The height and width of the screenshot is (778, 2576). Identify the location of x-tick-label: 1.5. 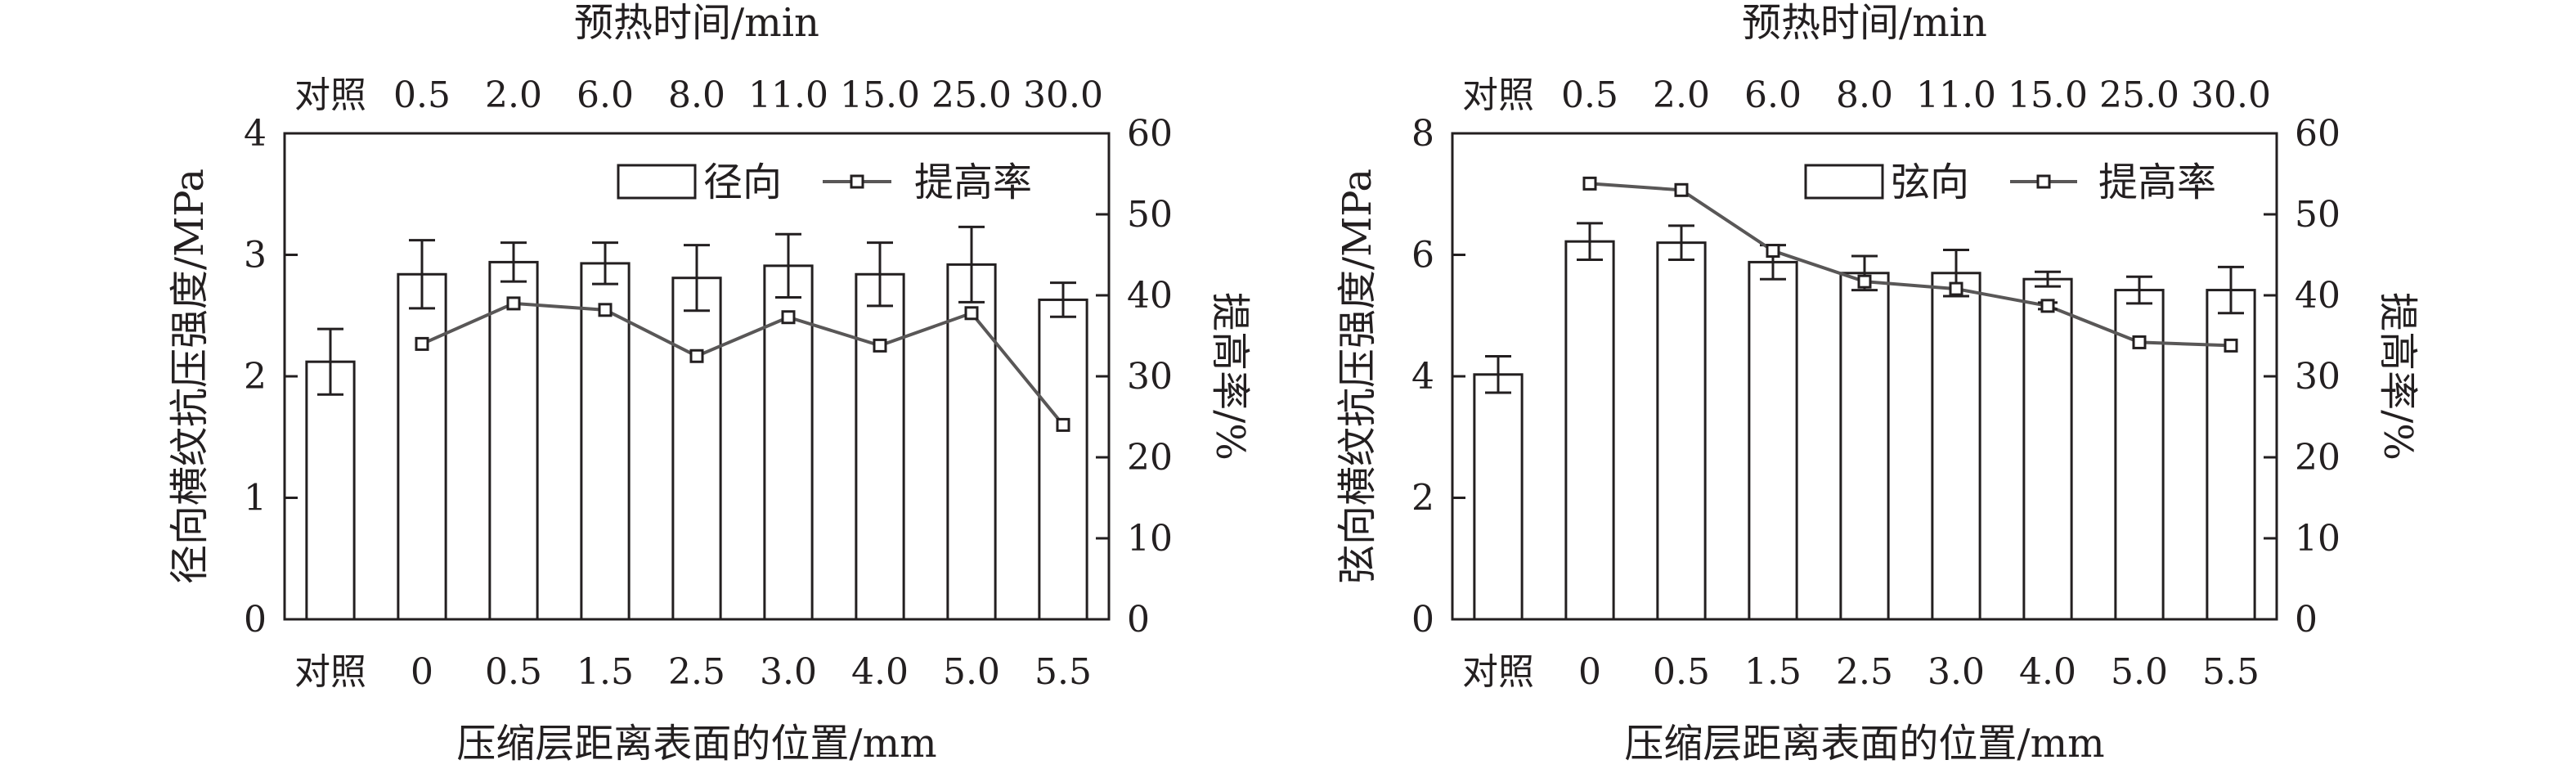
(605, 672).